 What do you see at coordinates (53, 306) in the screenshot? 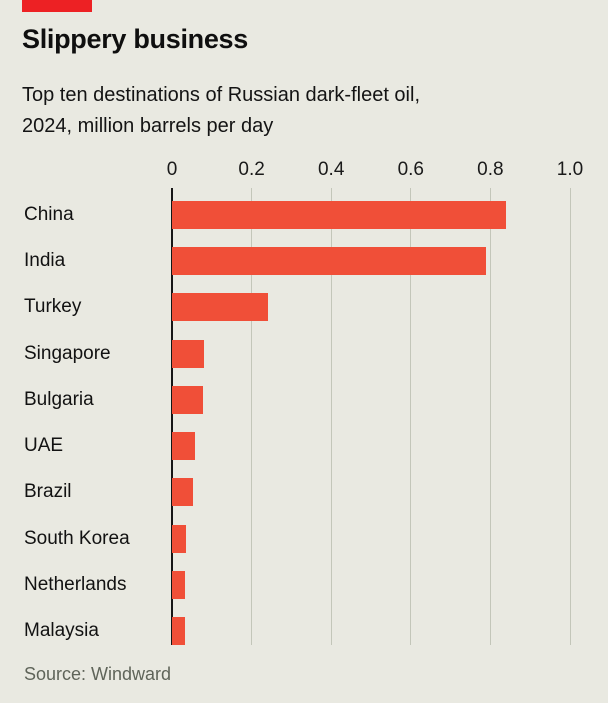
I see `category-label-turkey: Turkey` at bounding box center [53, 306].